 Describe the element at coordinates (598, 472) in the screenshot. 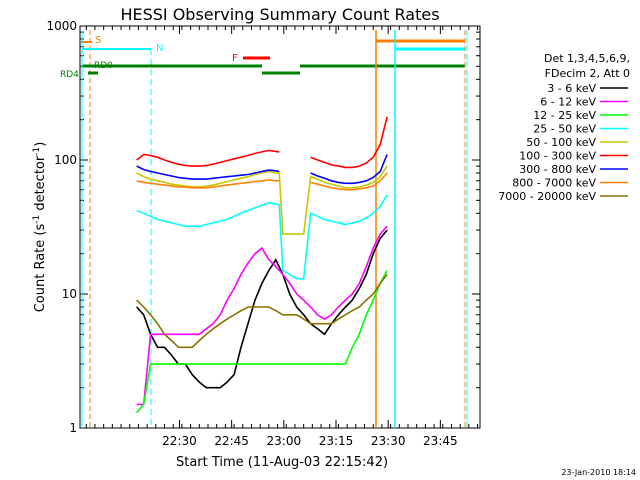

I see `footer-timestamp: 23-Jan-2010 18:14` at that location.